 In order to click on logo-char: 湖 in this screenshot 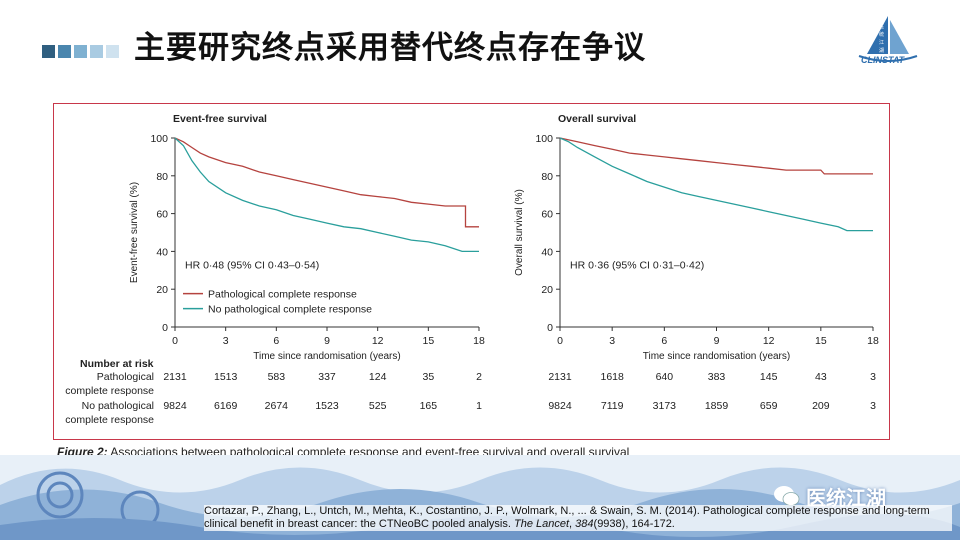, I will do `click(881, 50)`.